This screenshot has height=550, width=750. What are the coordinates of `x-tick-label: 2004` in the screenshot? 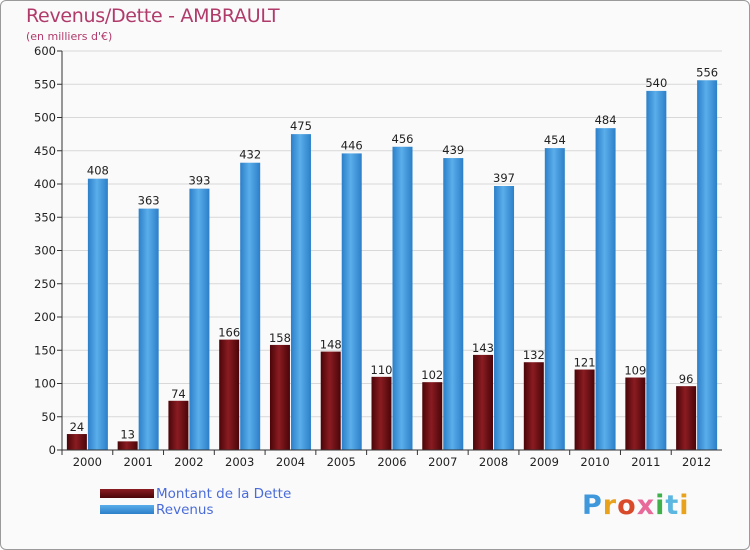 It's located at (290, 462).